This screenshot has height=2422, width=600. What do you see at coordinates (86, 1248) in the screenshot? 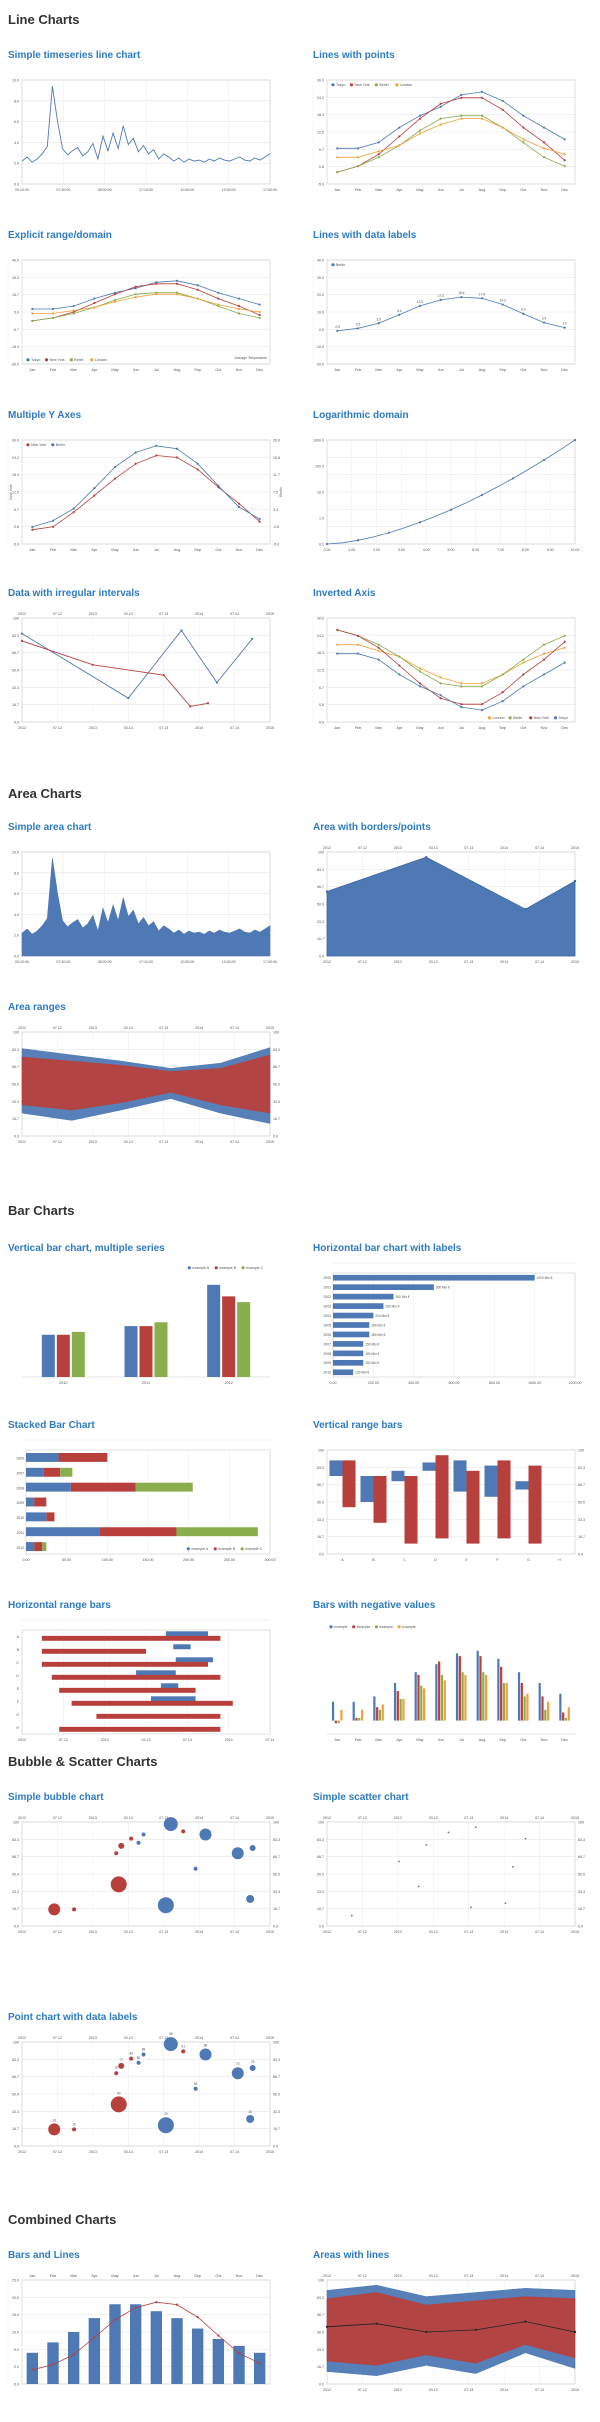
I see `chart-title-c12: Vertical bar chart, multiple series` at bounding box center [86, 1248].